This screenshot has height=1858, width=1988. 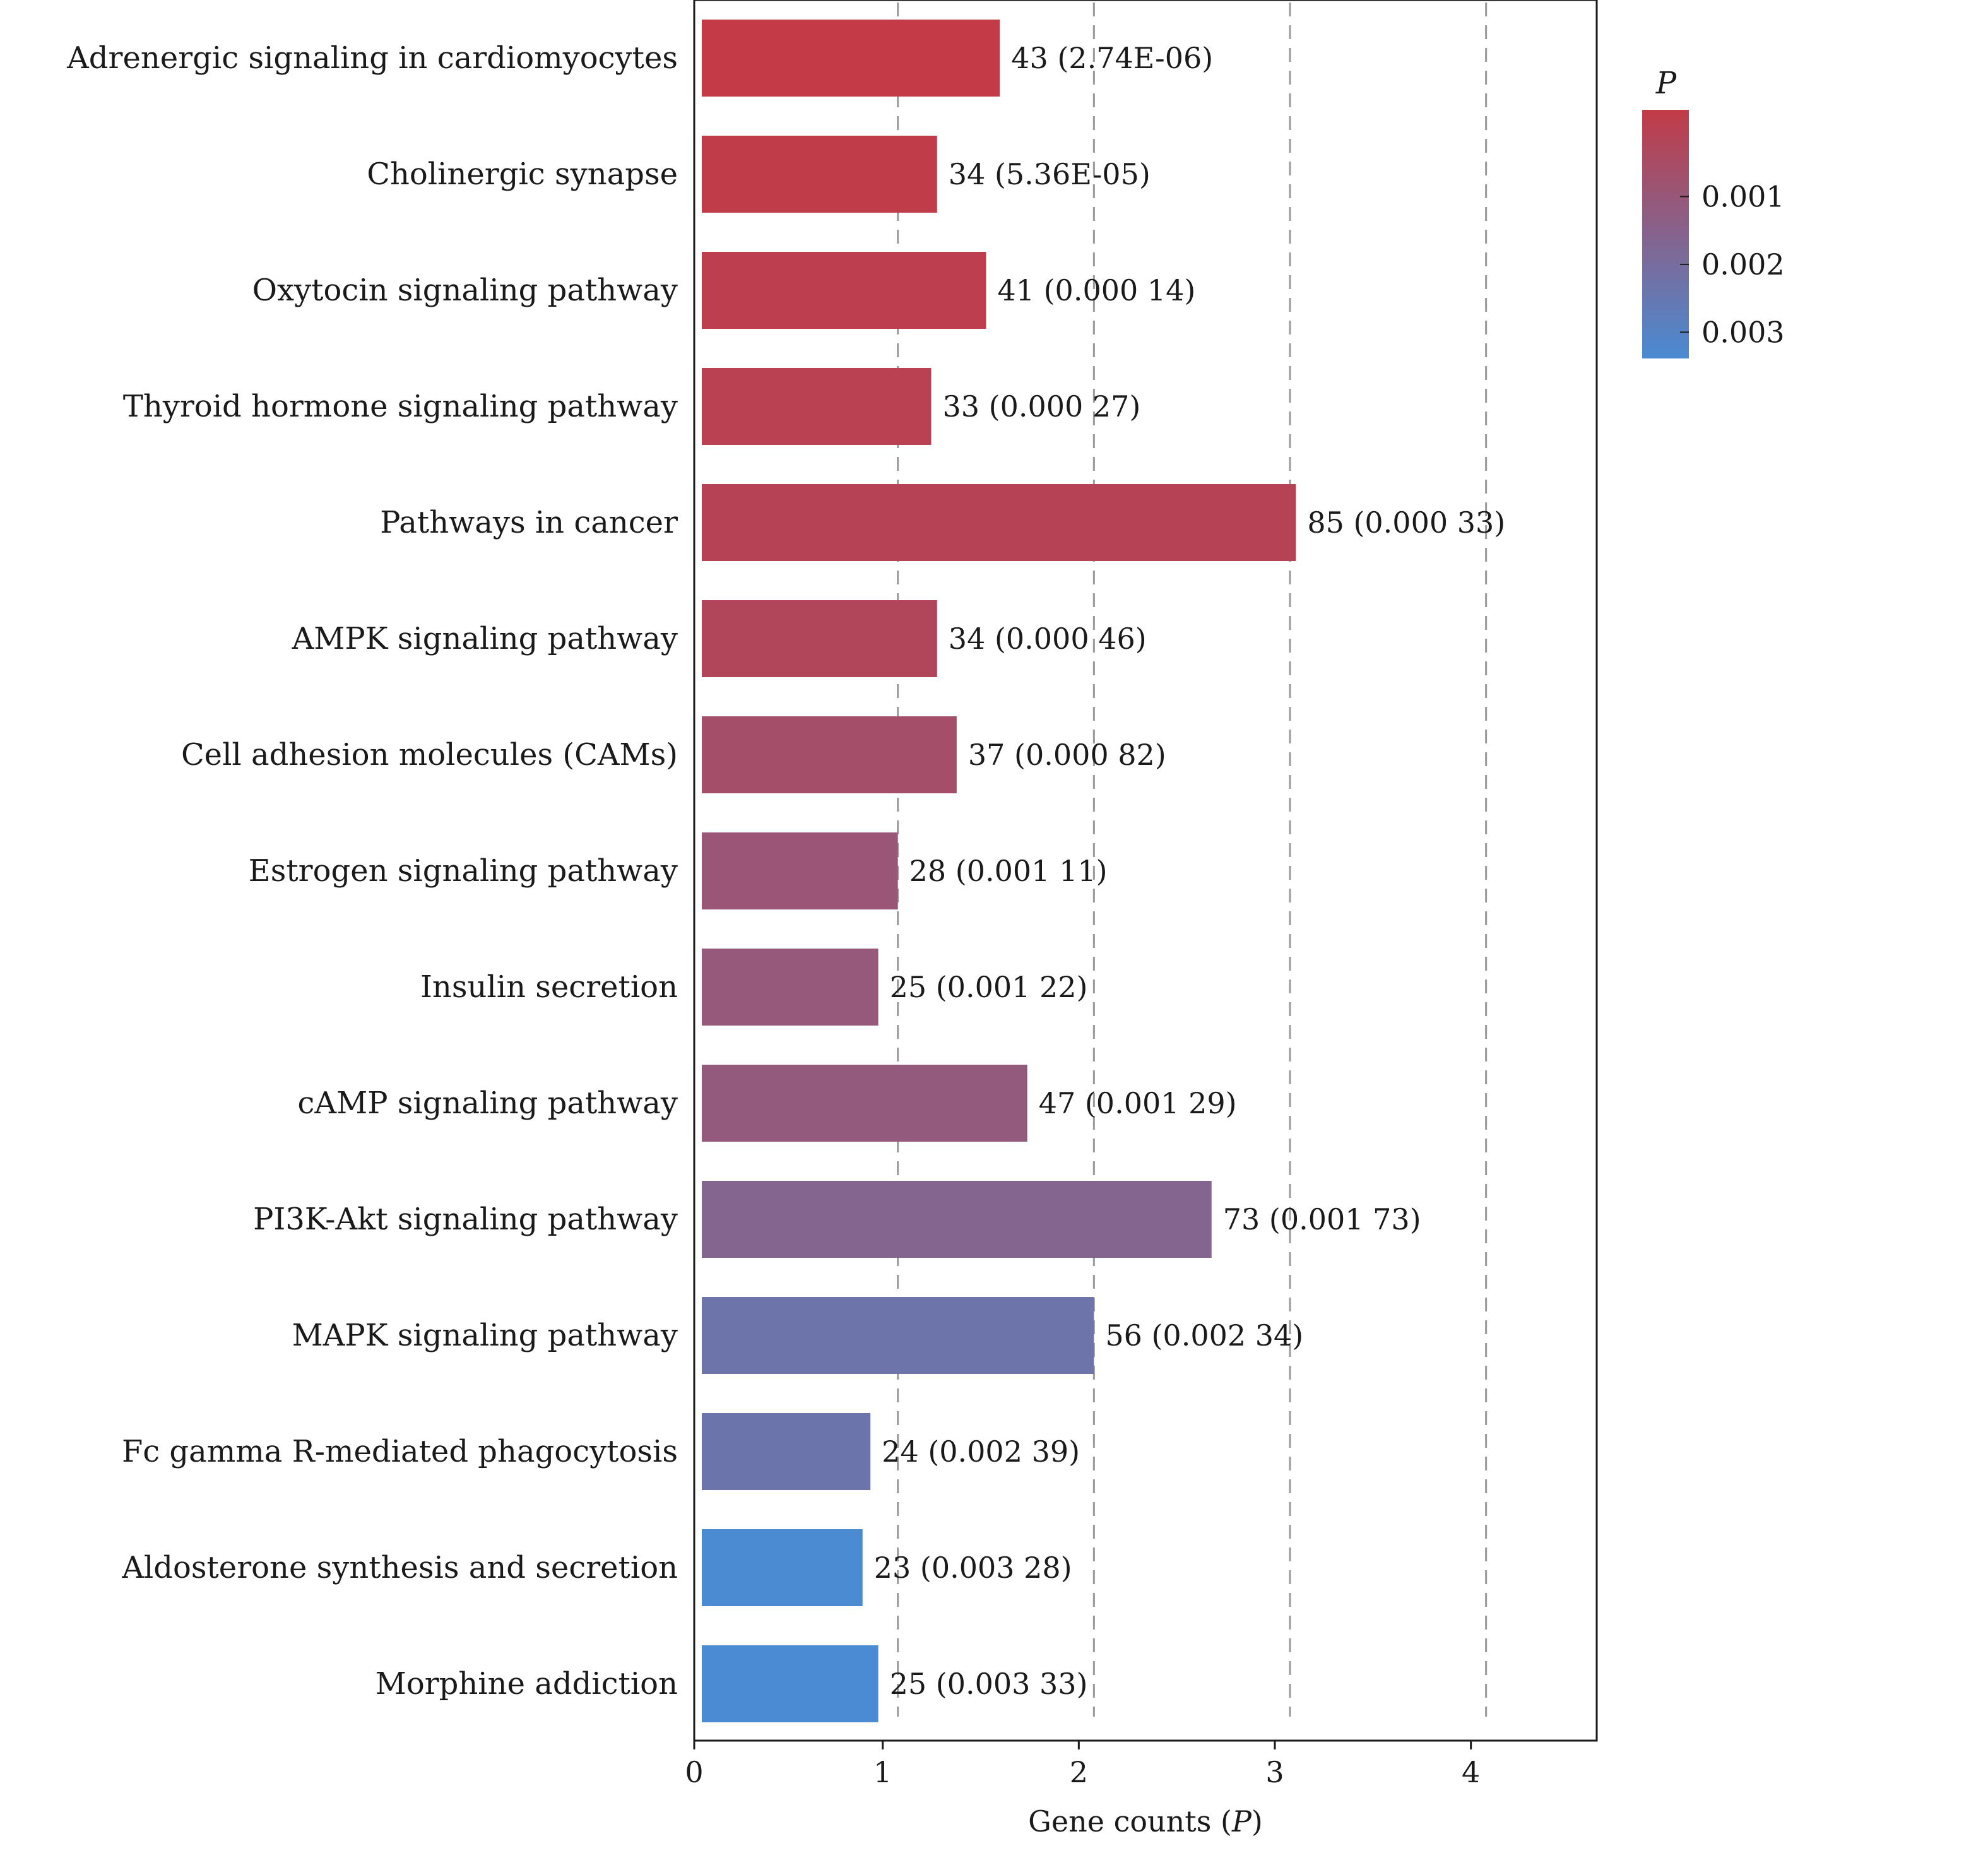 I want to click on category-label-3: Oxytocin signaling pathway, so click(x=465, y=290).